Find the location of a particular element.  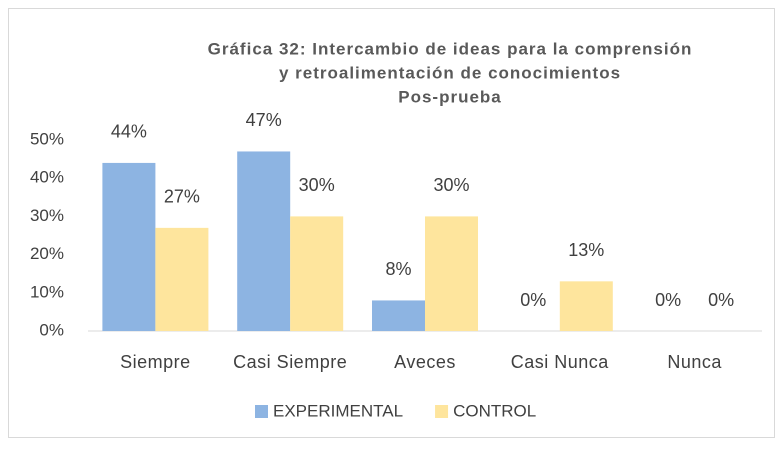

data-label: 47% is located at coordinates (264, 120).